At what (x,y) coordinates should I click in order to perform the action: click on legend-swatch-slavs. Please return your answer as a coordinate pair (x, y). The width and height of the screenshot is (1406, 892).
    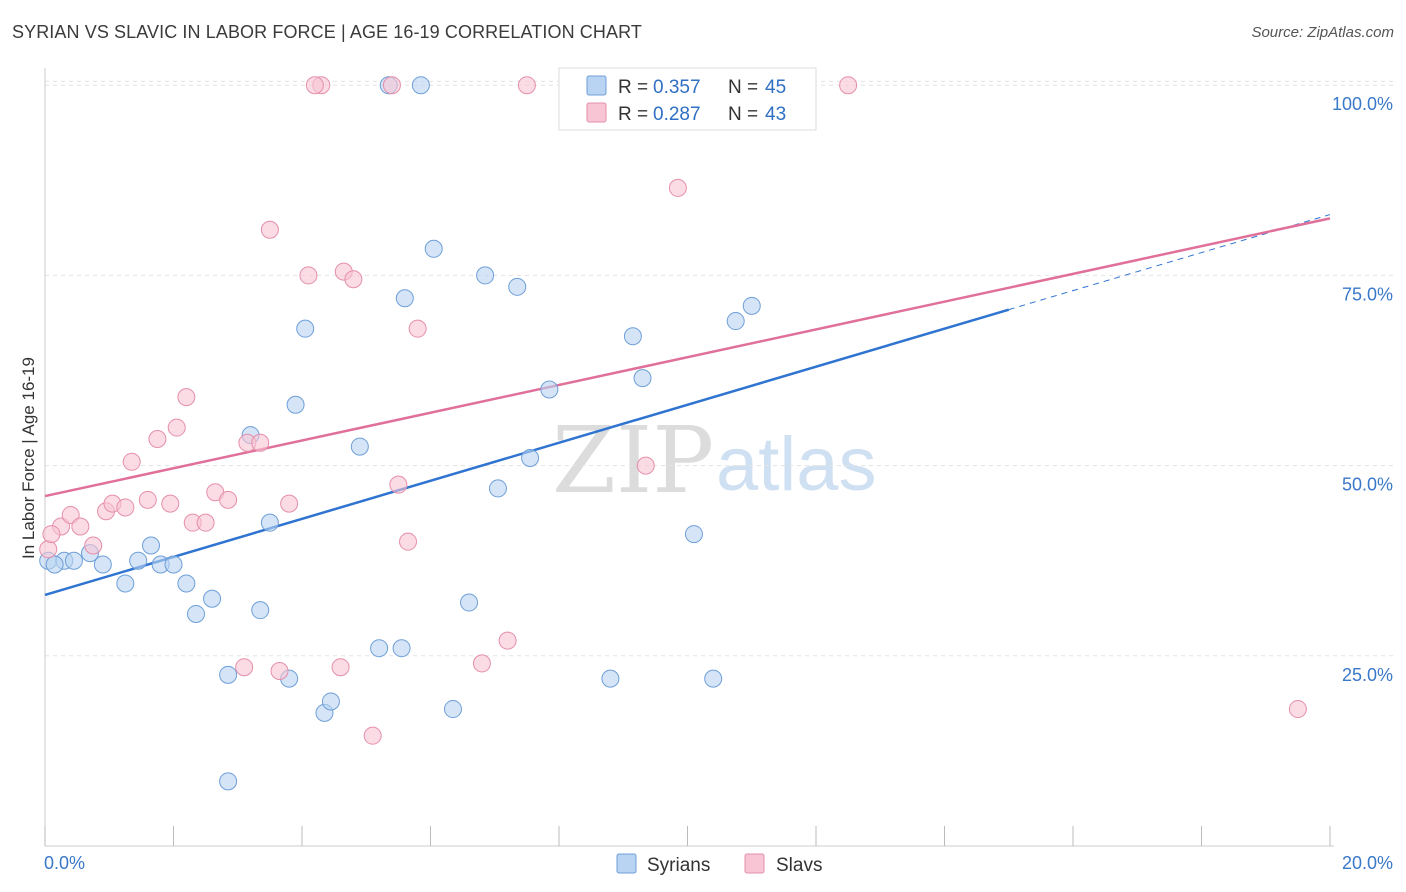
    Looking at the image, I should click on (596, 112).